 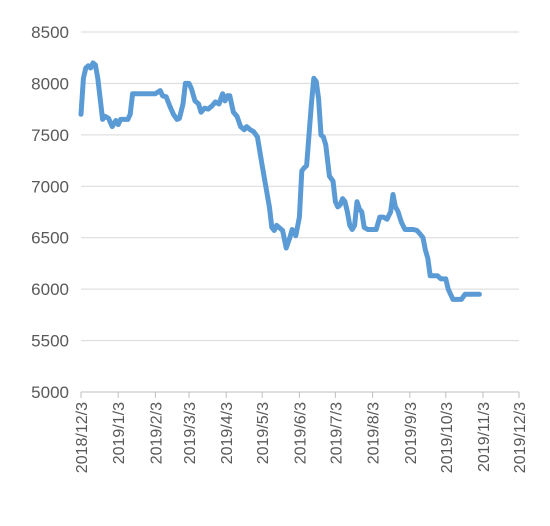 What do you see at coordinates (411, 433) in the screenshot?
I see `x-tick-label: 2019/9/3` at bounding box center [411, 433].